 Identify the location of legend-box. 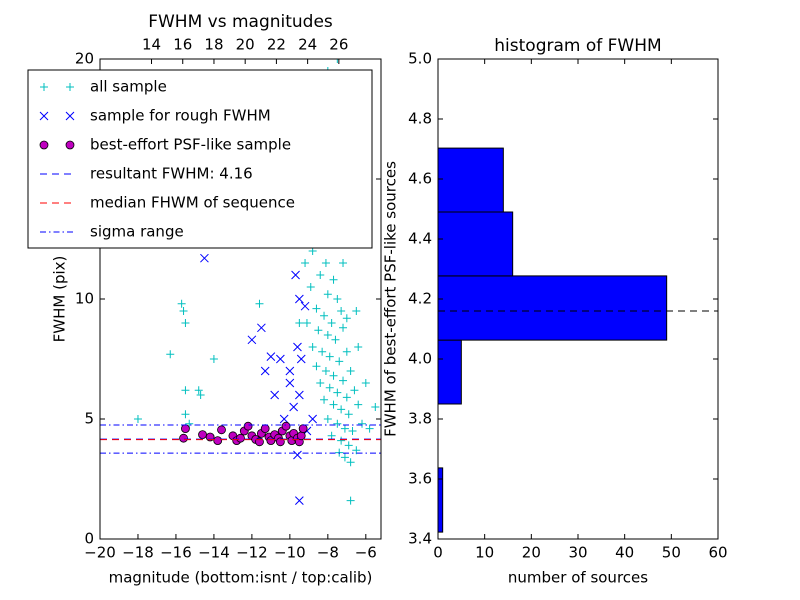
(200, 159).